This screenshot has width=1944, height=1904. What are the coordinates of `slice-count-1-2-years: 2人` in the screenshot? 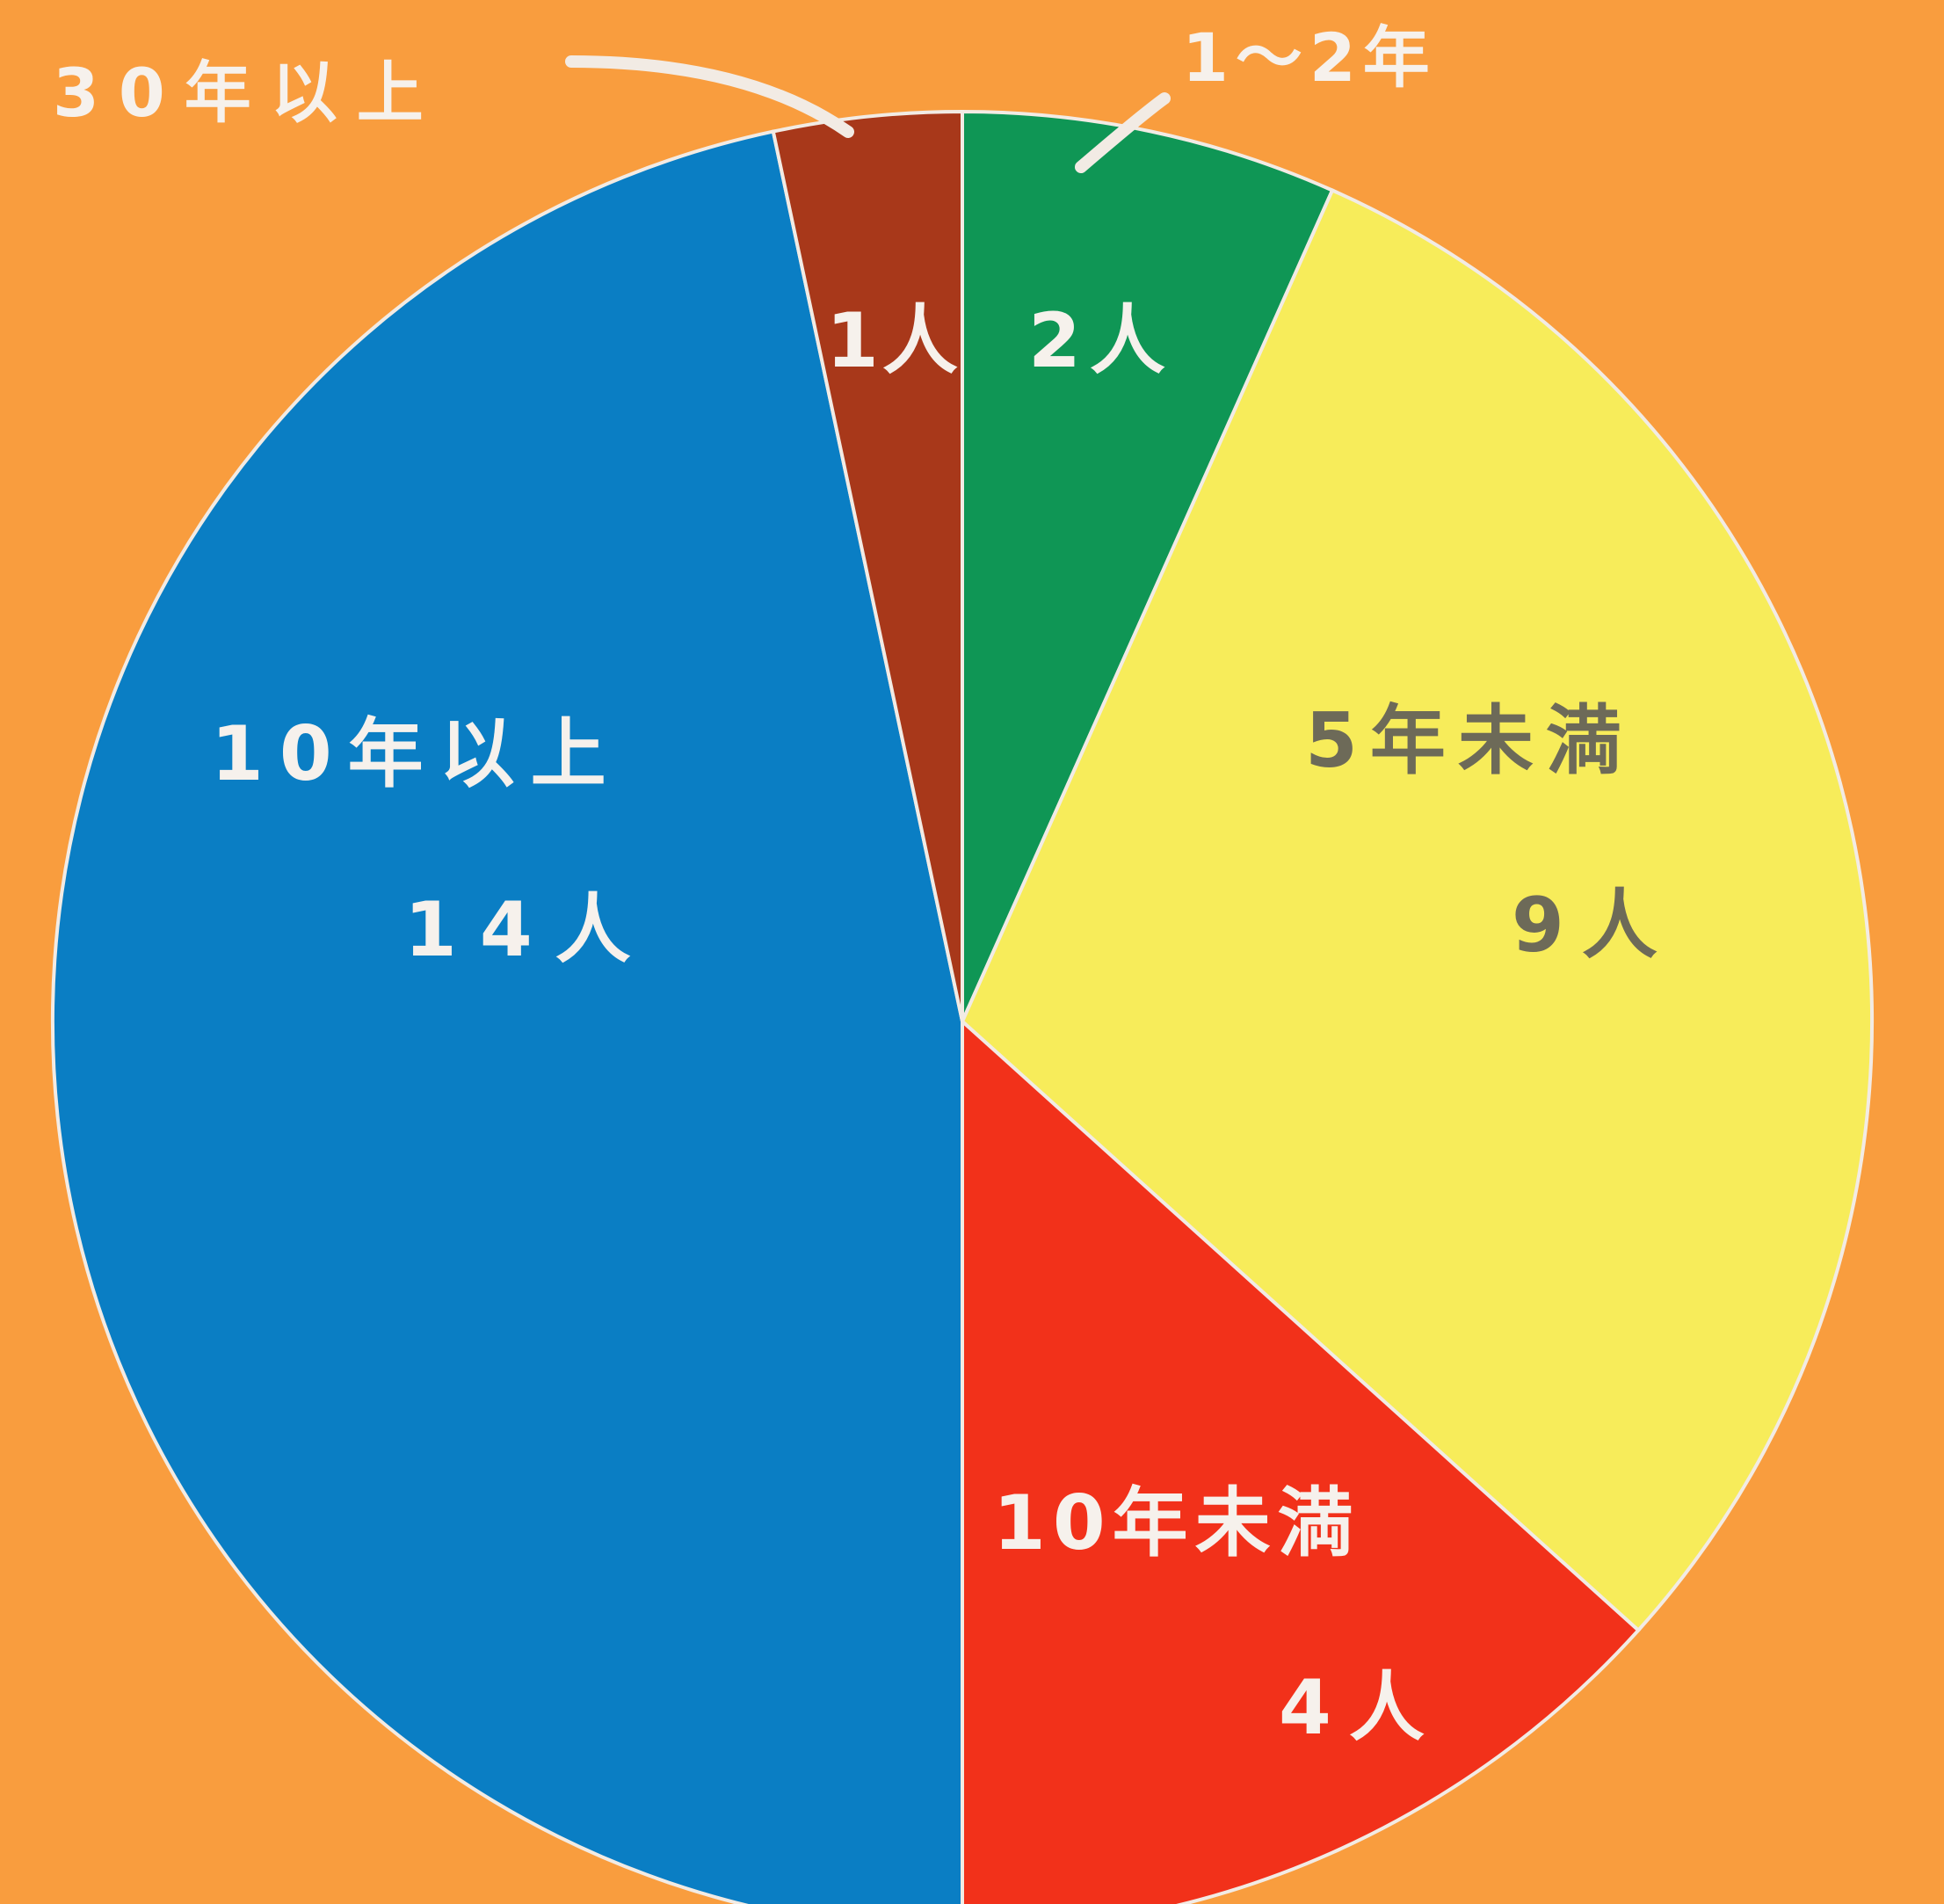 It's located at (1101, 341).